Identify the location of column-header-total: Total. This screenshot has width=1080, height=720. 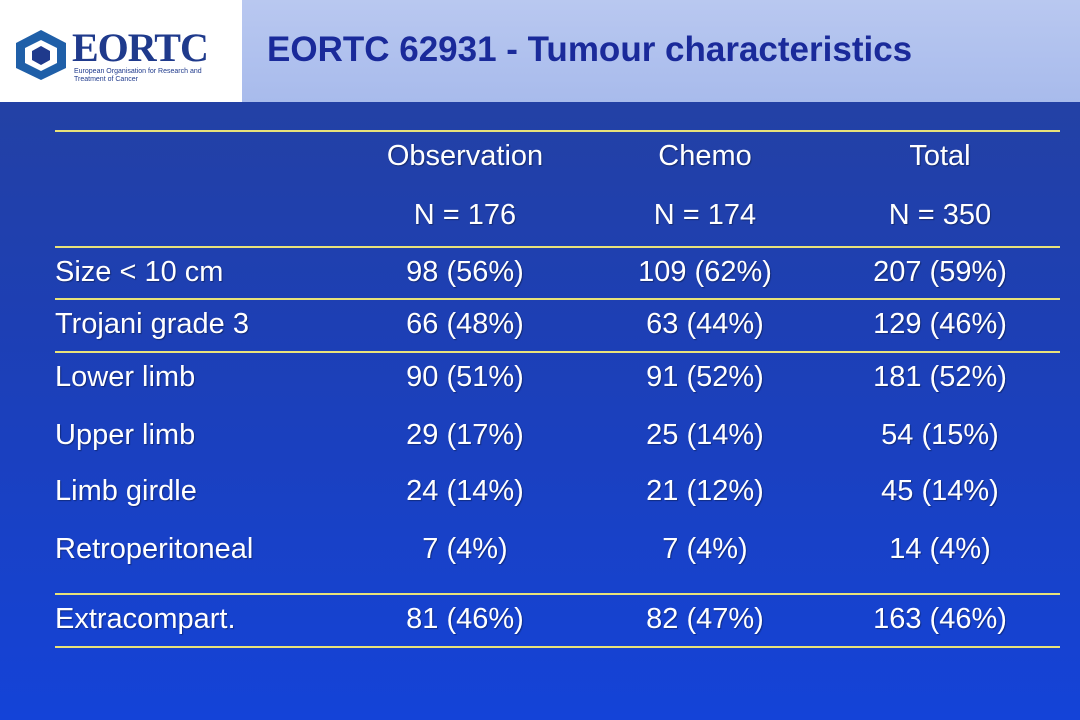
(940, 156).